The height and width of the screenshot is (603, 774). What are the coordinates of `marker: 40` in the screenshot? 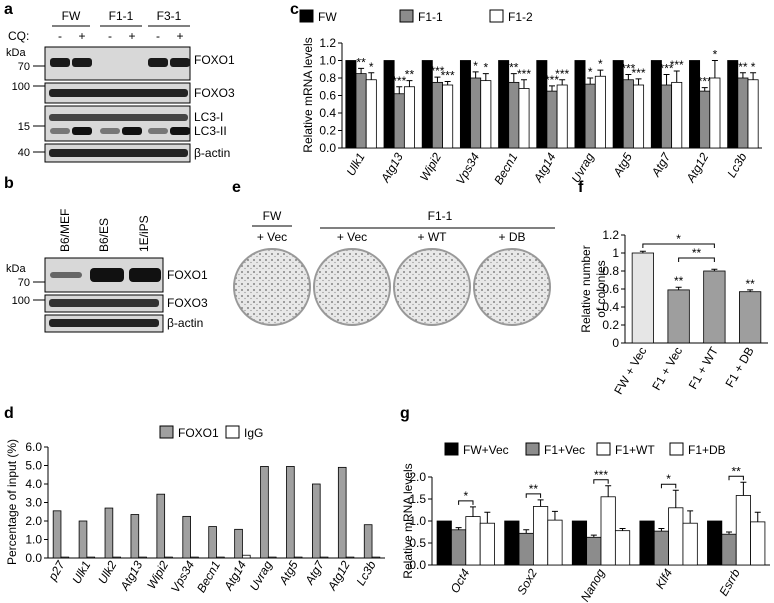 It's located at (24, 153).